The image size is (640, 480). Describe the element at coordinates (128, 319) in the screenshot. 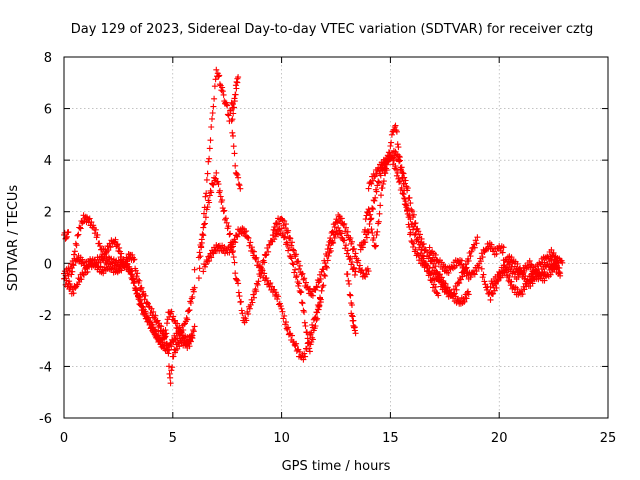

I see `series-track-b` at that location.